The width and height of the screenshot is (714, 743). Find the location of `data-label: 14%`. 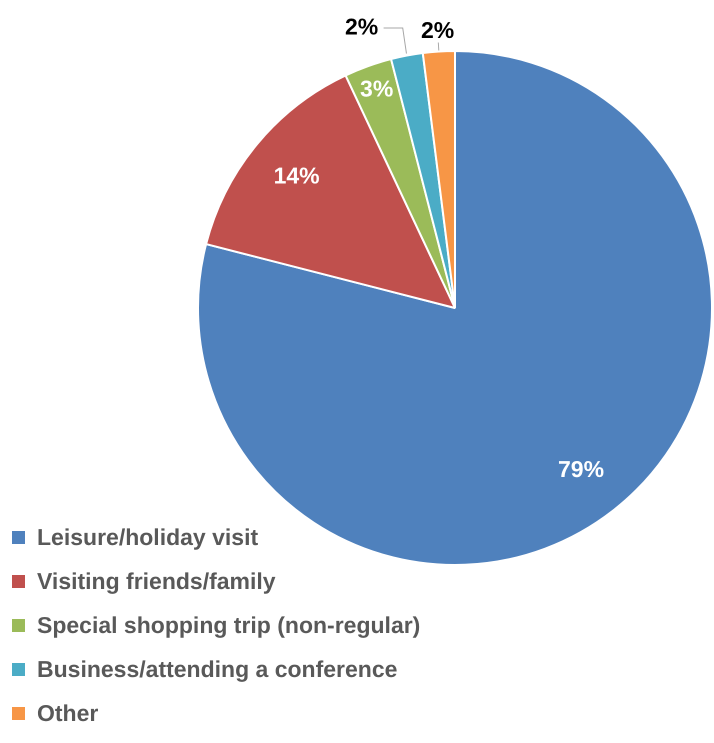

data-label: 14% is located at coordinates (297, 175).